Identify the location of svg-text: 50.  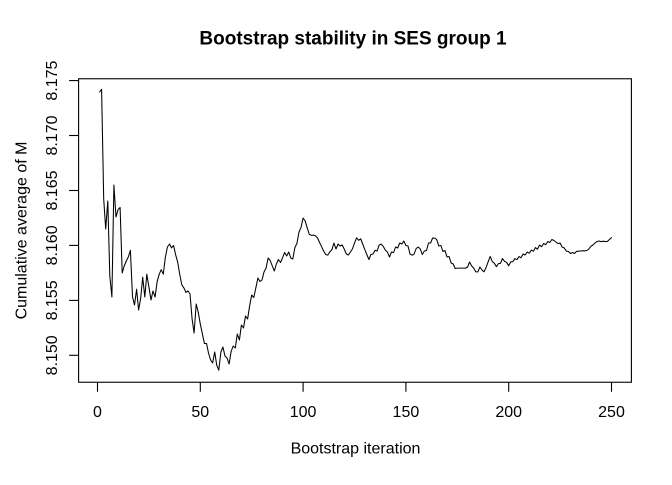
(200, 412).